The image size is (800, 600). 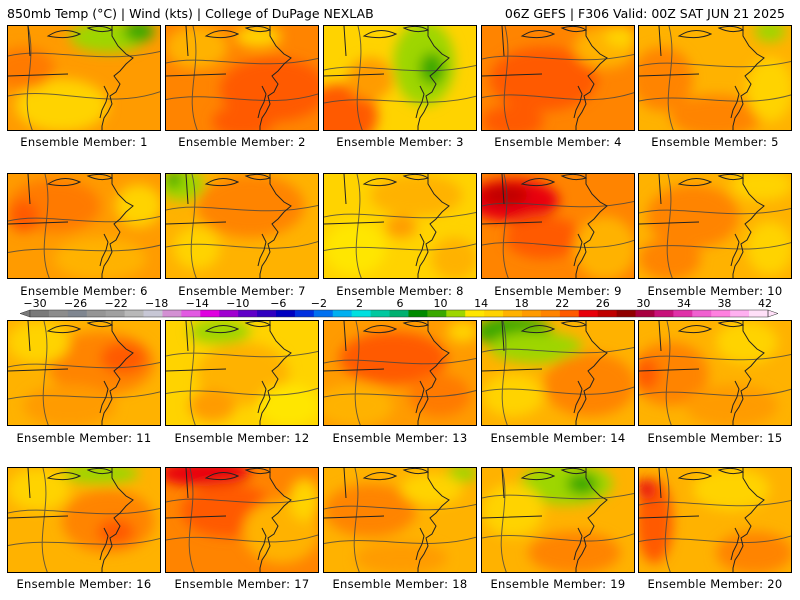 I want to click on colorbar-tick-label: −18, so click(x=156, y=303).